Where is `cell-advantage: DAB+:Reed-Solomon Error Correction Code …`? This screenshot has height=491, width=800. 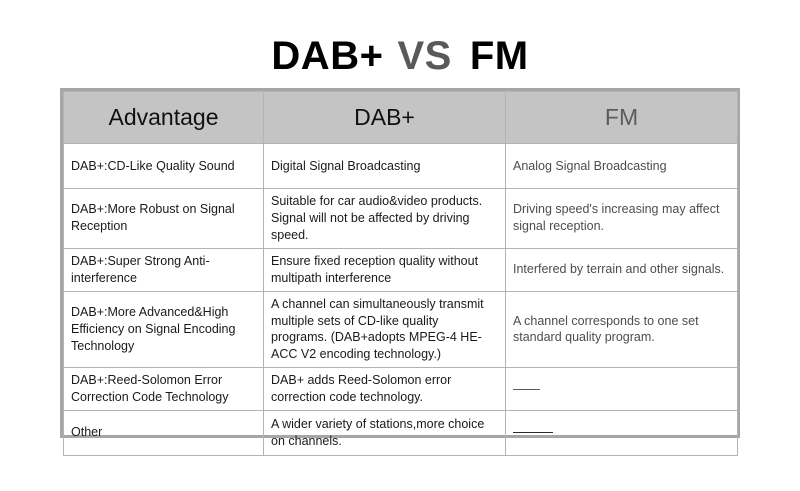 cell-advantage: DAB+:Reed-Solomon Error Correction Code … is located at coordinates (163, 389).